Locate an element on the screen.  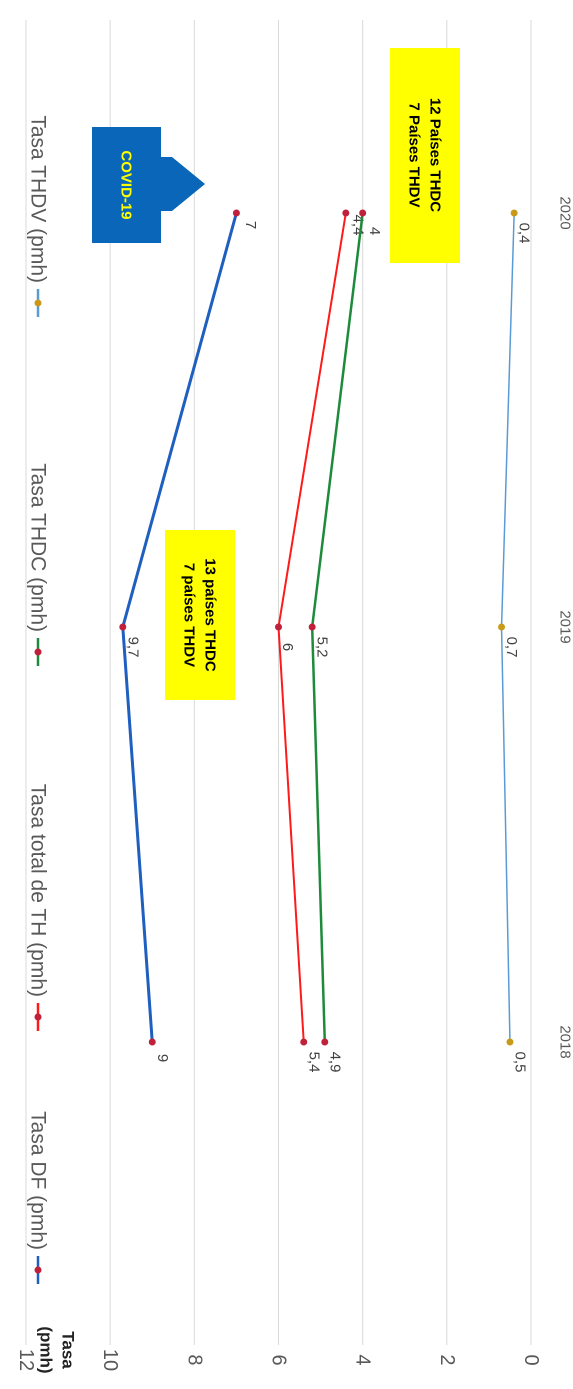
x-tick-label: 2018 is located at coordinates (565, 1041).